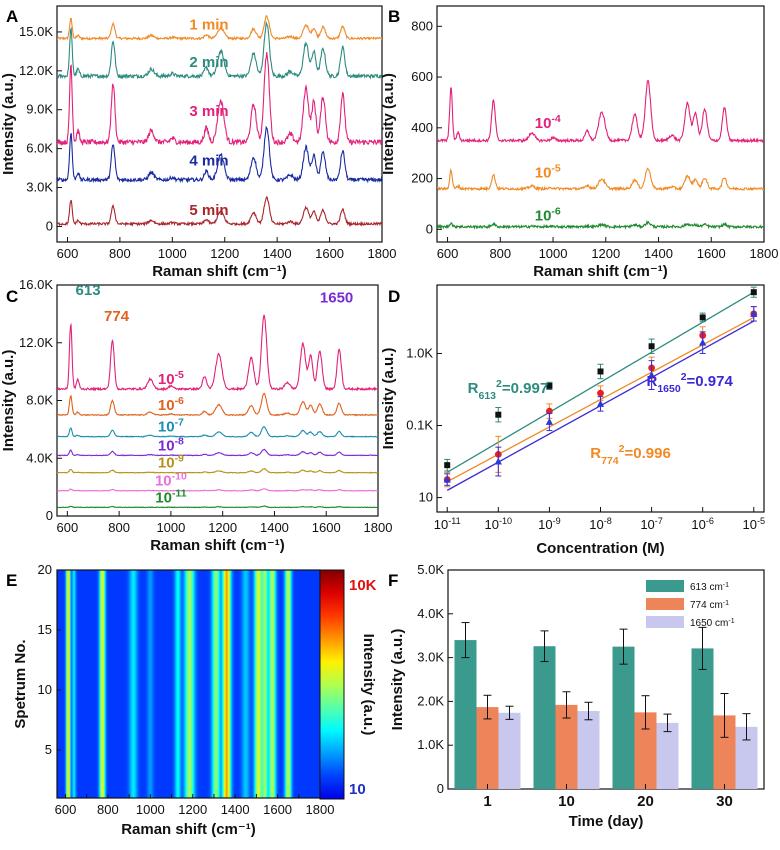  I want to click on legend-label: 1650 cm-1, so click(712, 624).